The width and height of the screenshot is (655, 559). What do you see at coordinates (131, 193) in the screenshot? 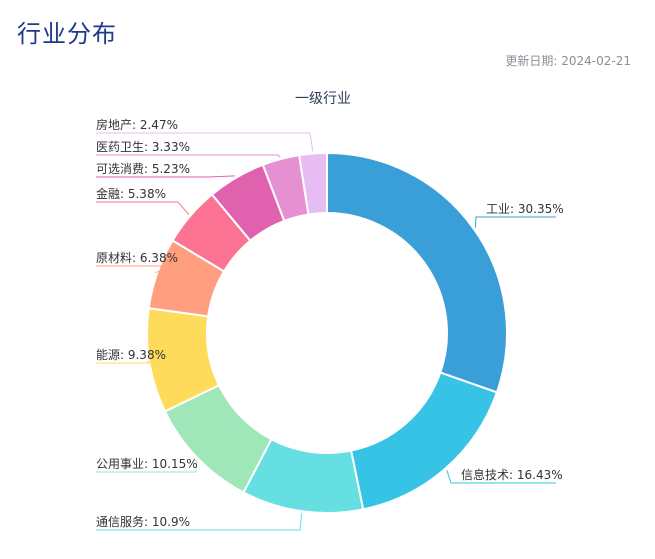
I see `slice-label-7: 金融: 5.38%` at bounding box center [131, 193].